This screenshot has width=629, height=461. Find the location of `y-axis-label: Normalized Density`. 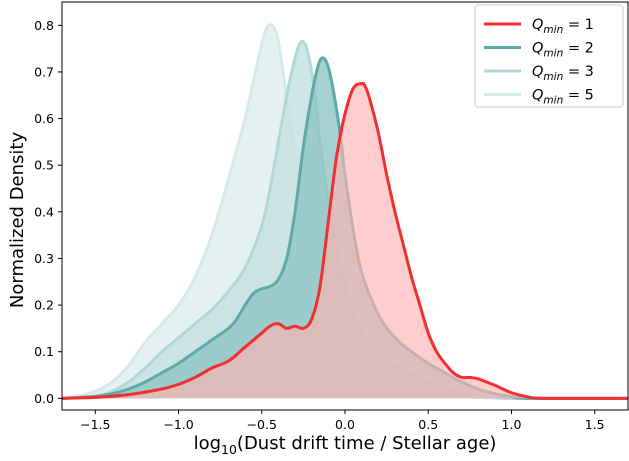

y-axis-label: Normalized Density is located at coordinates (17, 220).